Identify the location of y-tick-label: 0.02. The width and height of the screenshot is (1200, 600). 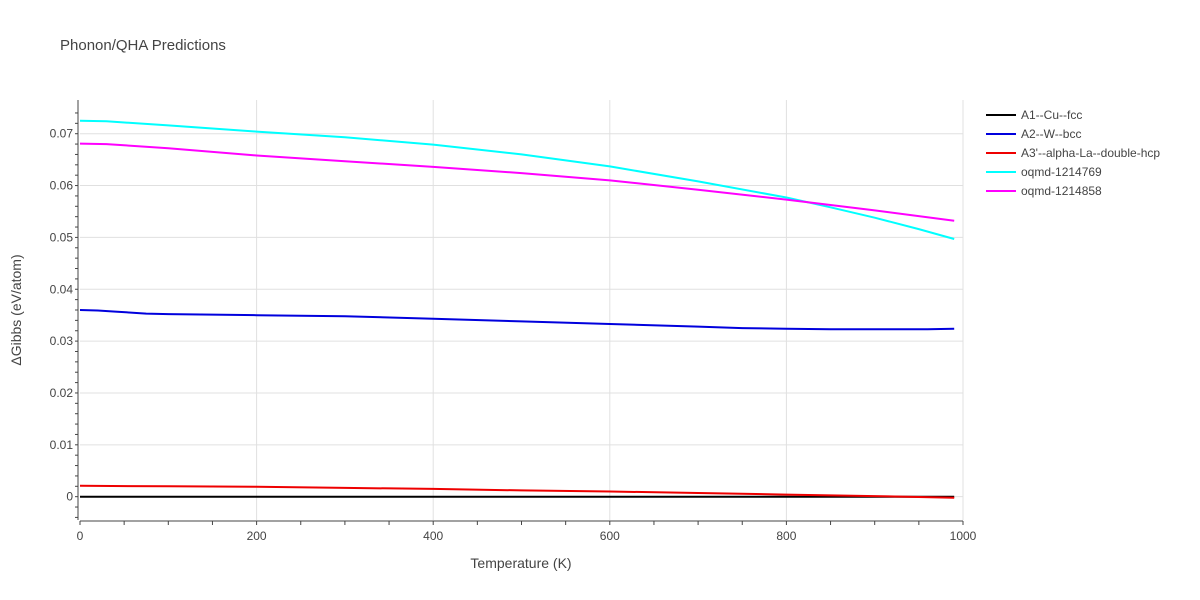
(62, 393).